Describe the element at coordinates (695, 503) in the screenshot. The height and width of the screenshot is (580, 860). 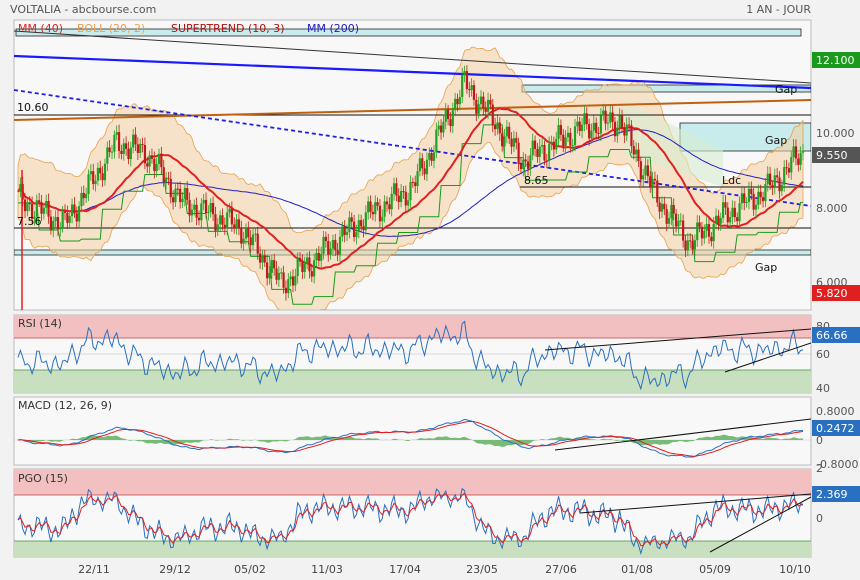
I see `pgo-trendline-top` at that location.